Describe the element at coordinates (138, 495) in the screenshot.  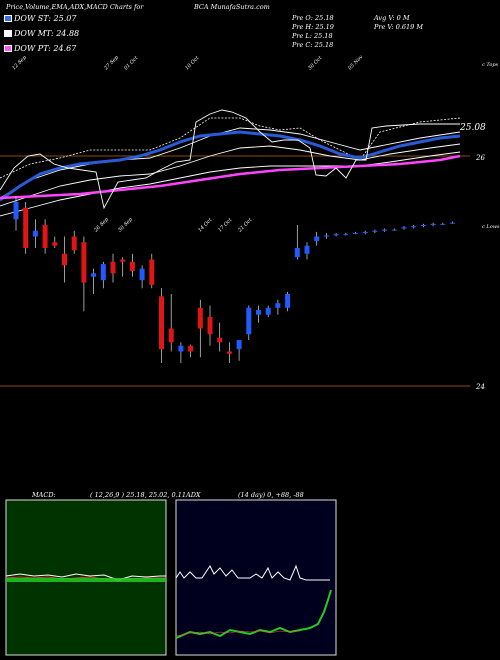
I see `macd-params: ( 12,26,9 ) 25.18, 25.02, 0.11` at that location.